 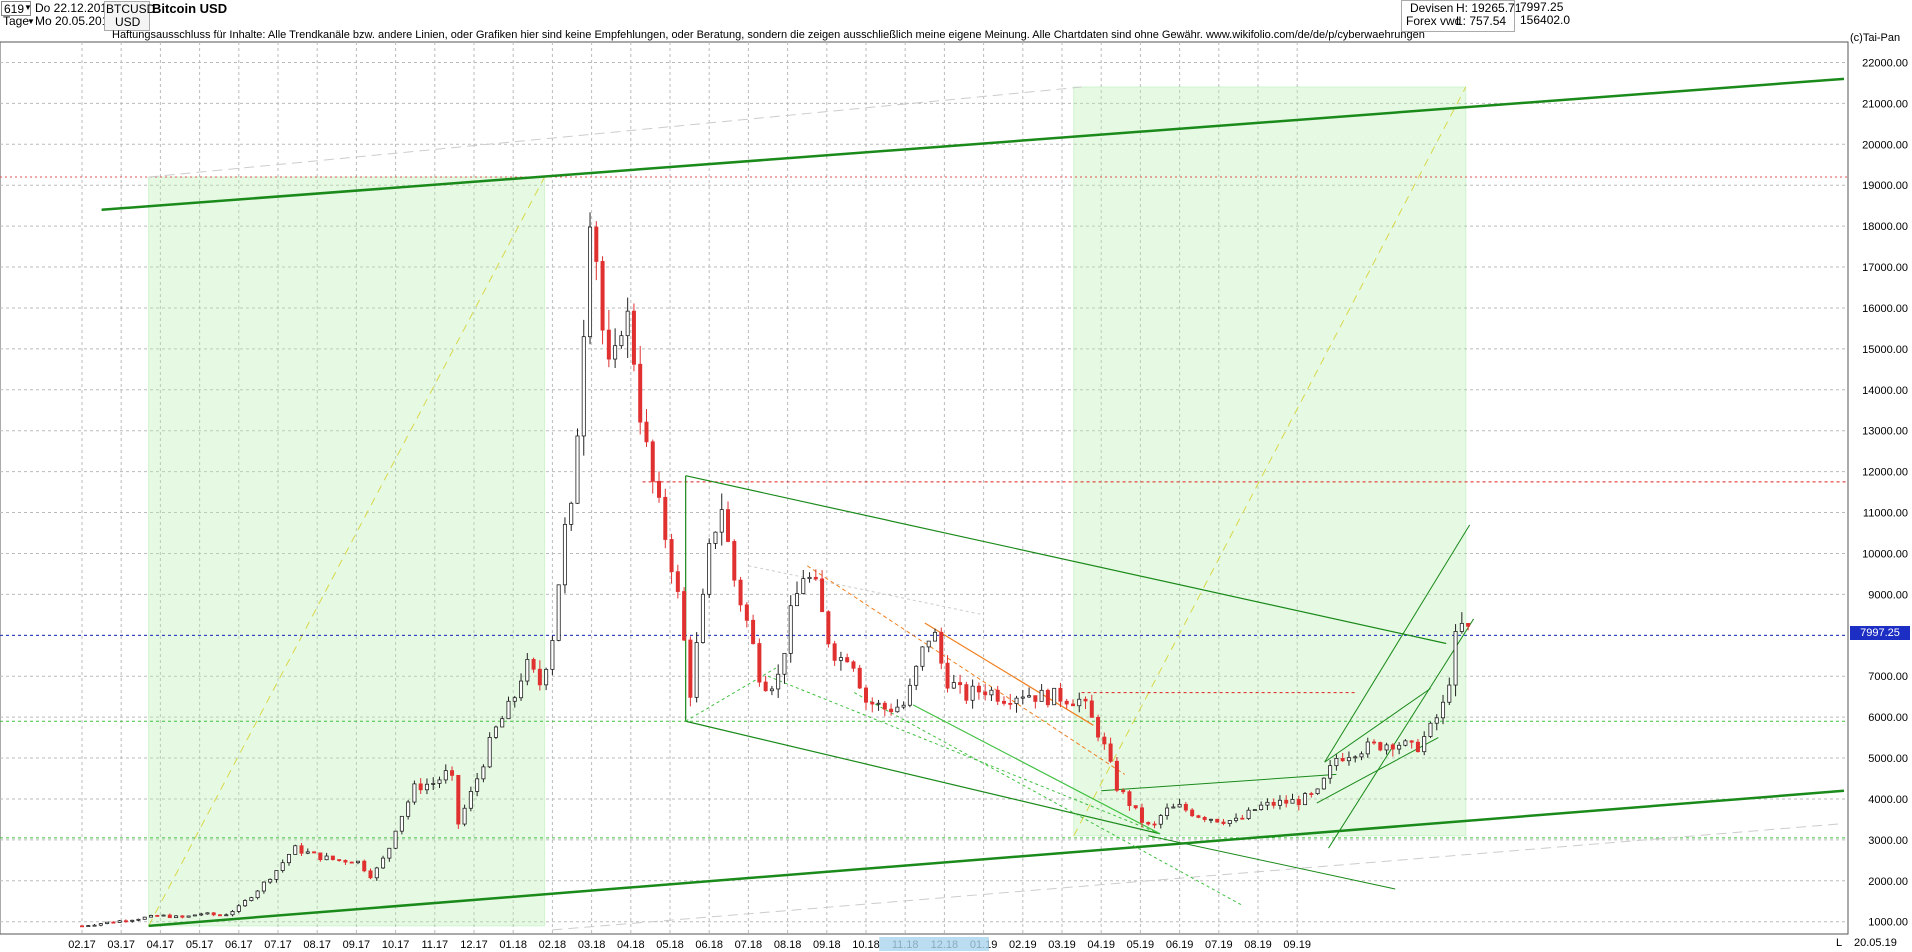 What do you see at coordinates (1888, 841) in the screenshot?
I see `y-tick-label: 3000.00` at bounding box center [1888, 841].